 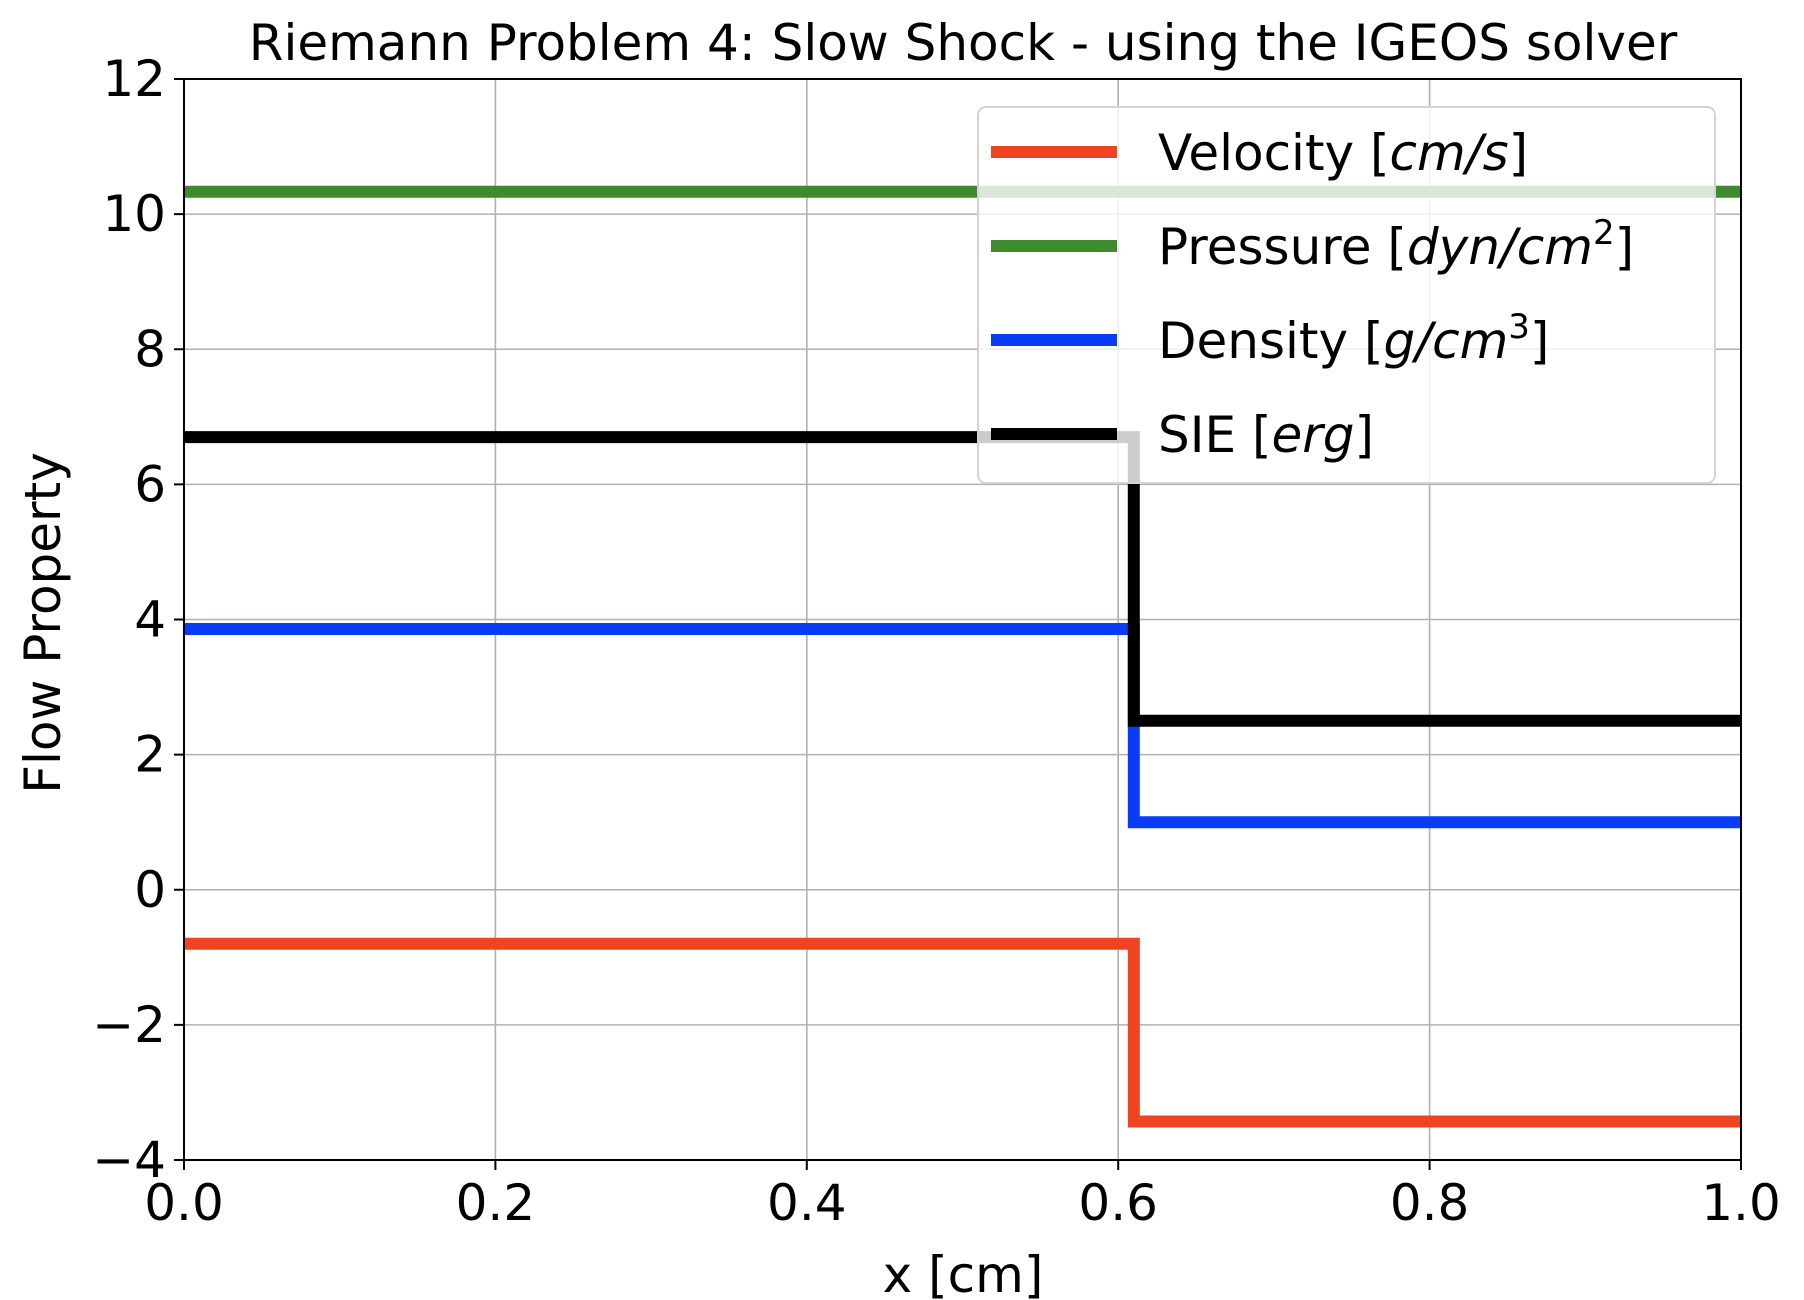 I want to click on x-axis-label: x [cm], so click(x=963, y=1273).